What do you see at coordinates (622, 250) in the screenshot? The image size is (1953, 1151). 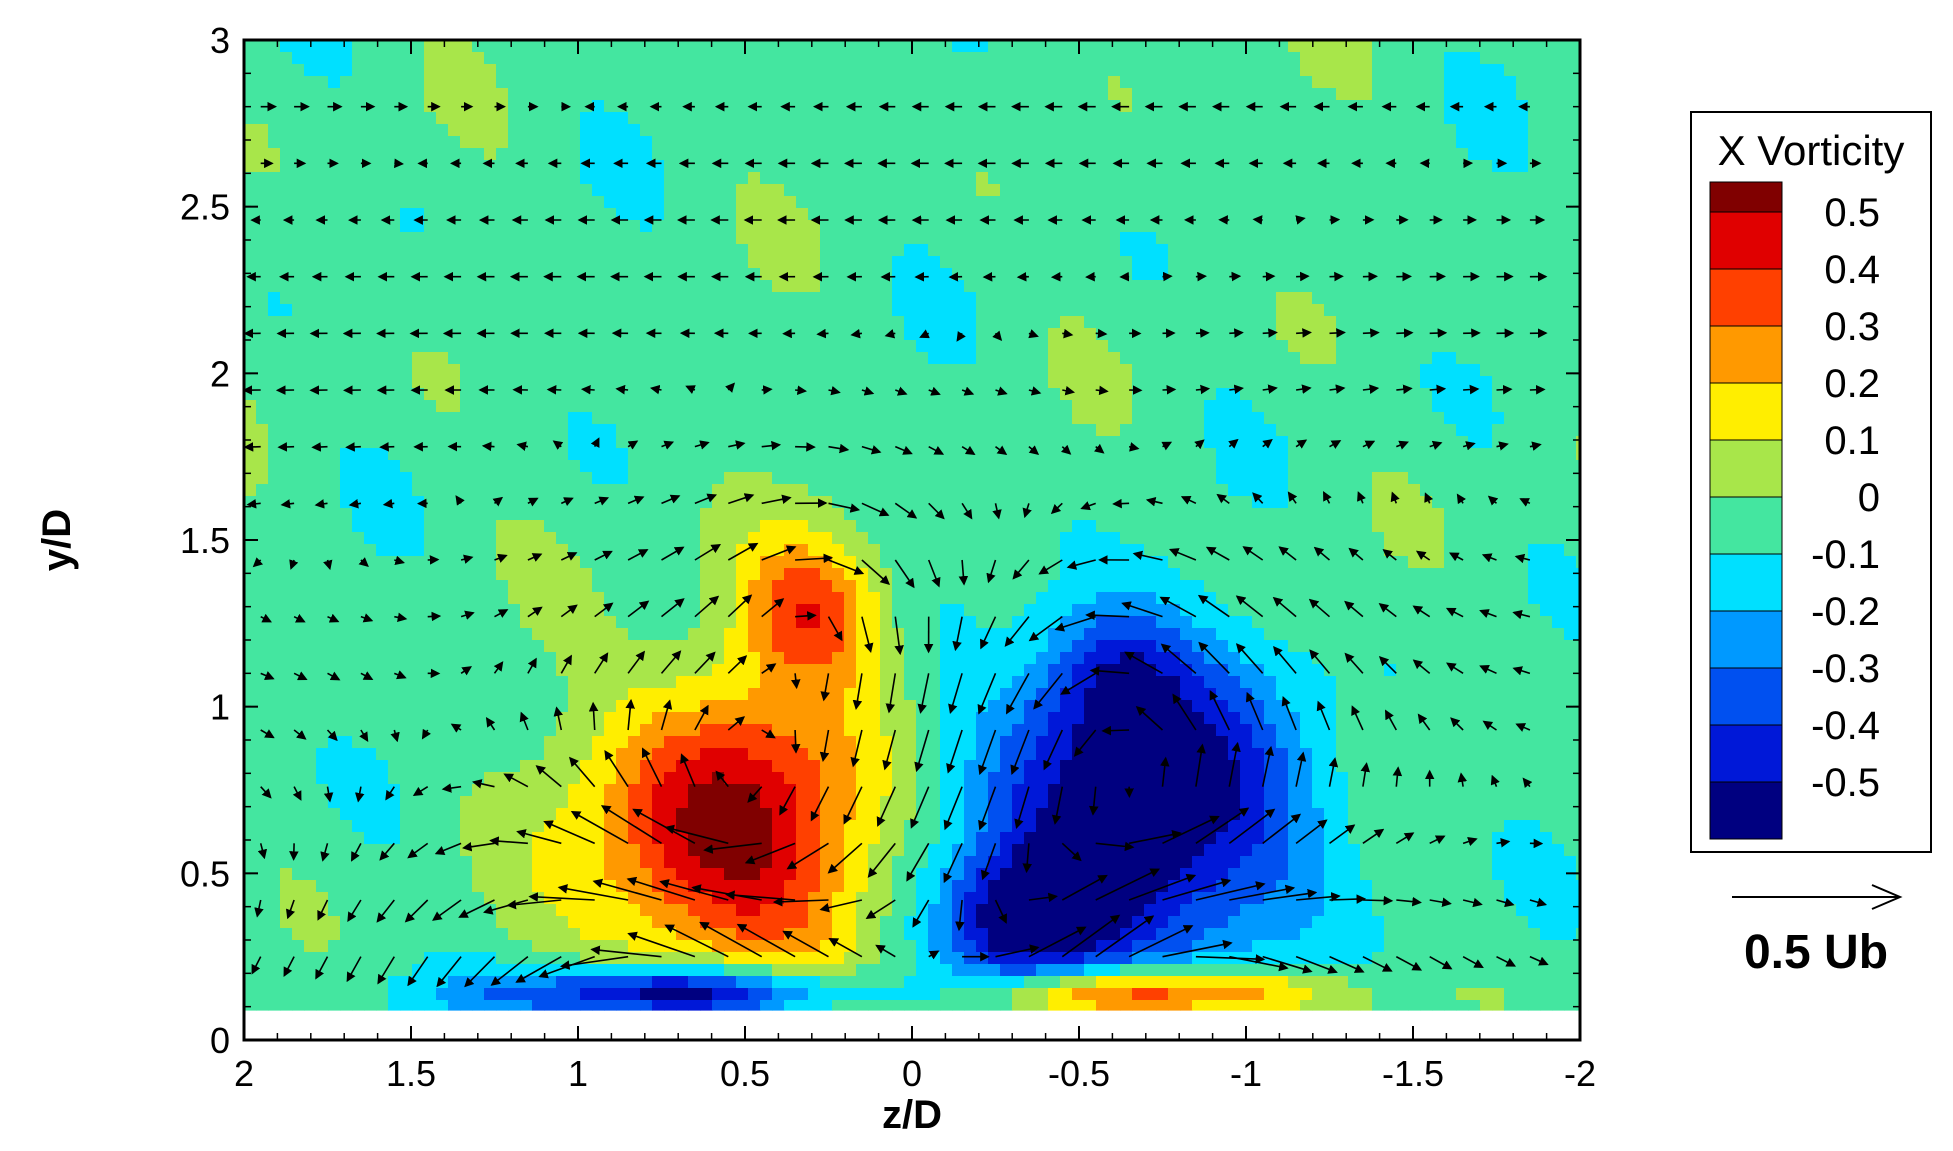 I see `contour-cell-1935` at bounding box center [622, 250].